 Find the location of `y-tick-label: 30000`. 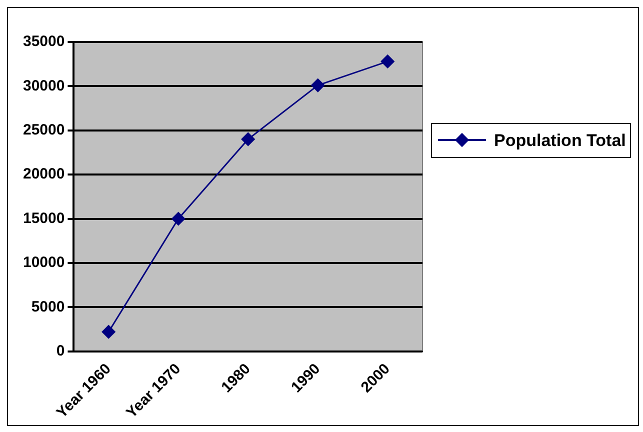

y-tick-label: 30000 is located at coordinates (43, 85).